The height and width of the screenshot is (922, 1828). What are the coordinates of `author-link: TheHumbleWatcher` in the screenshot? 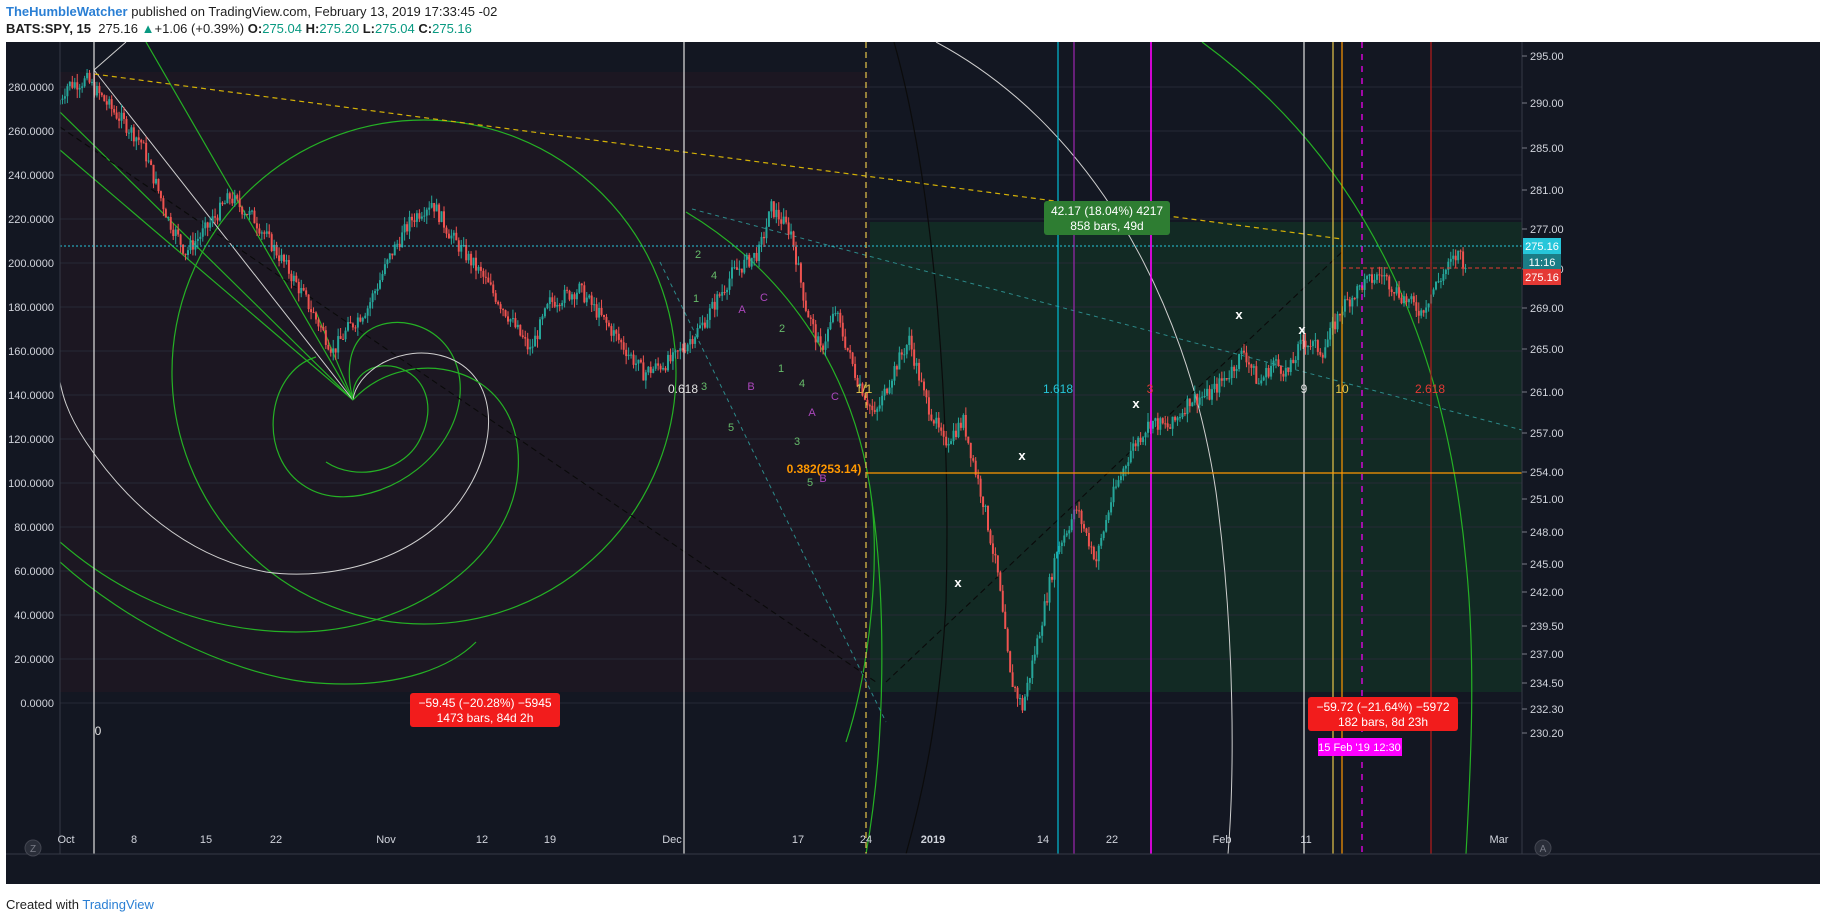 It's located at (67, 11).